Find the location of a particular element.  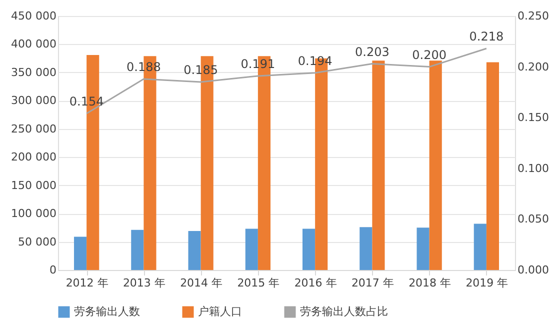

y2-tick-label: 0.000 is located at coordinates (533, 270).